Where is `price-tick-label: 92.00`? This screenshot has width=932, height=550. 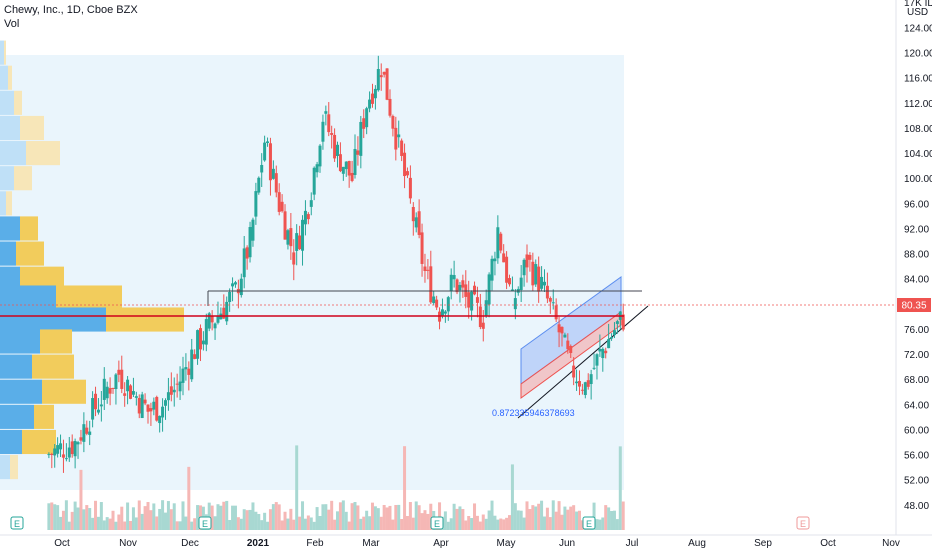
price-tick-label: 92.00 is located at coordinates (916, 229).